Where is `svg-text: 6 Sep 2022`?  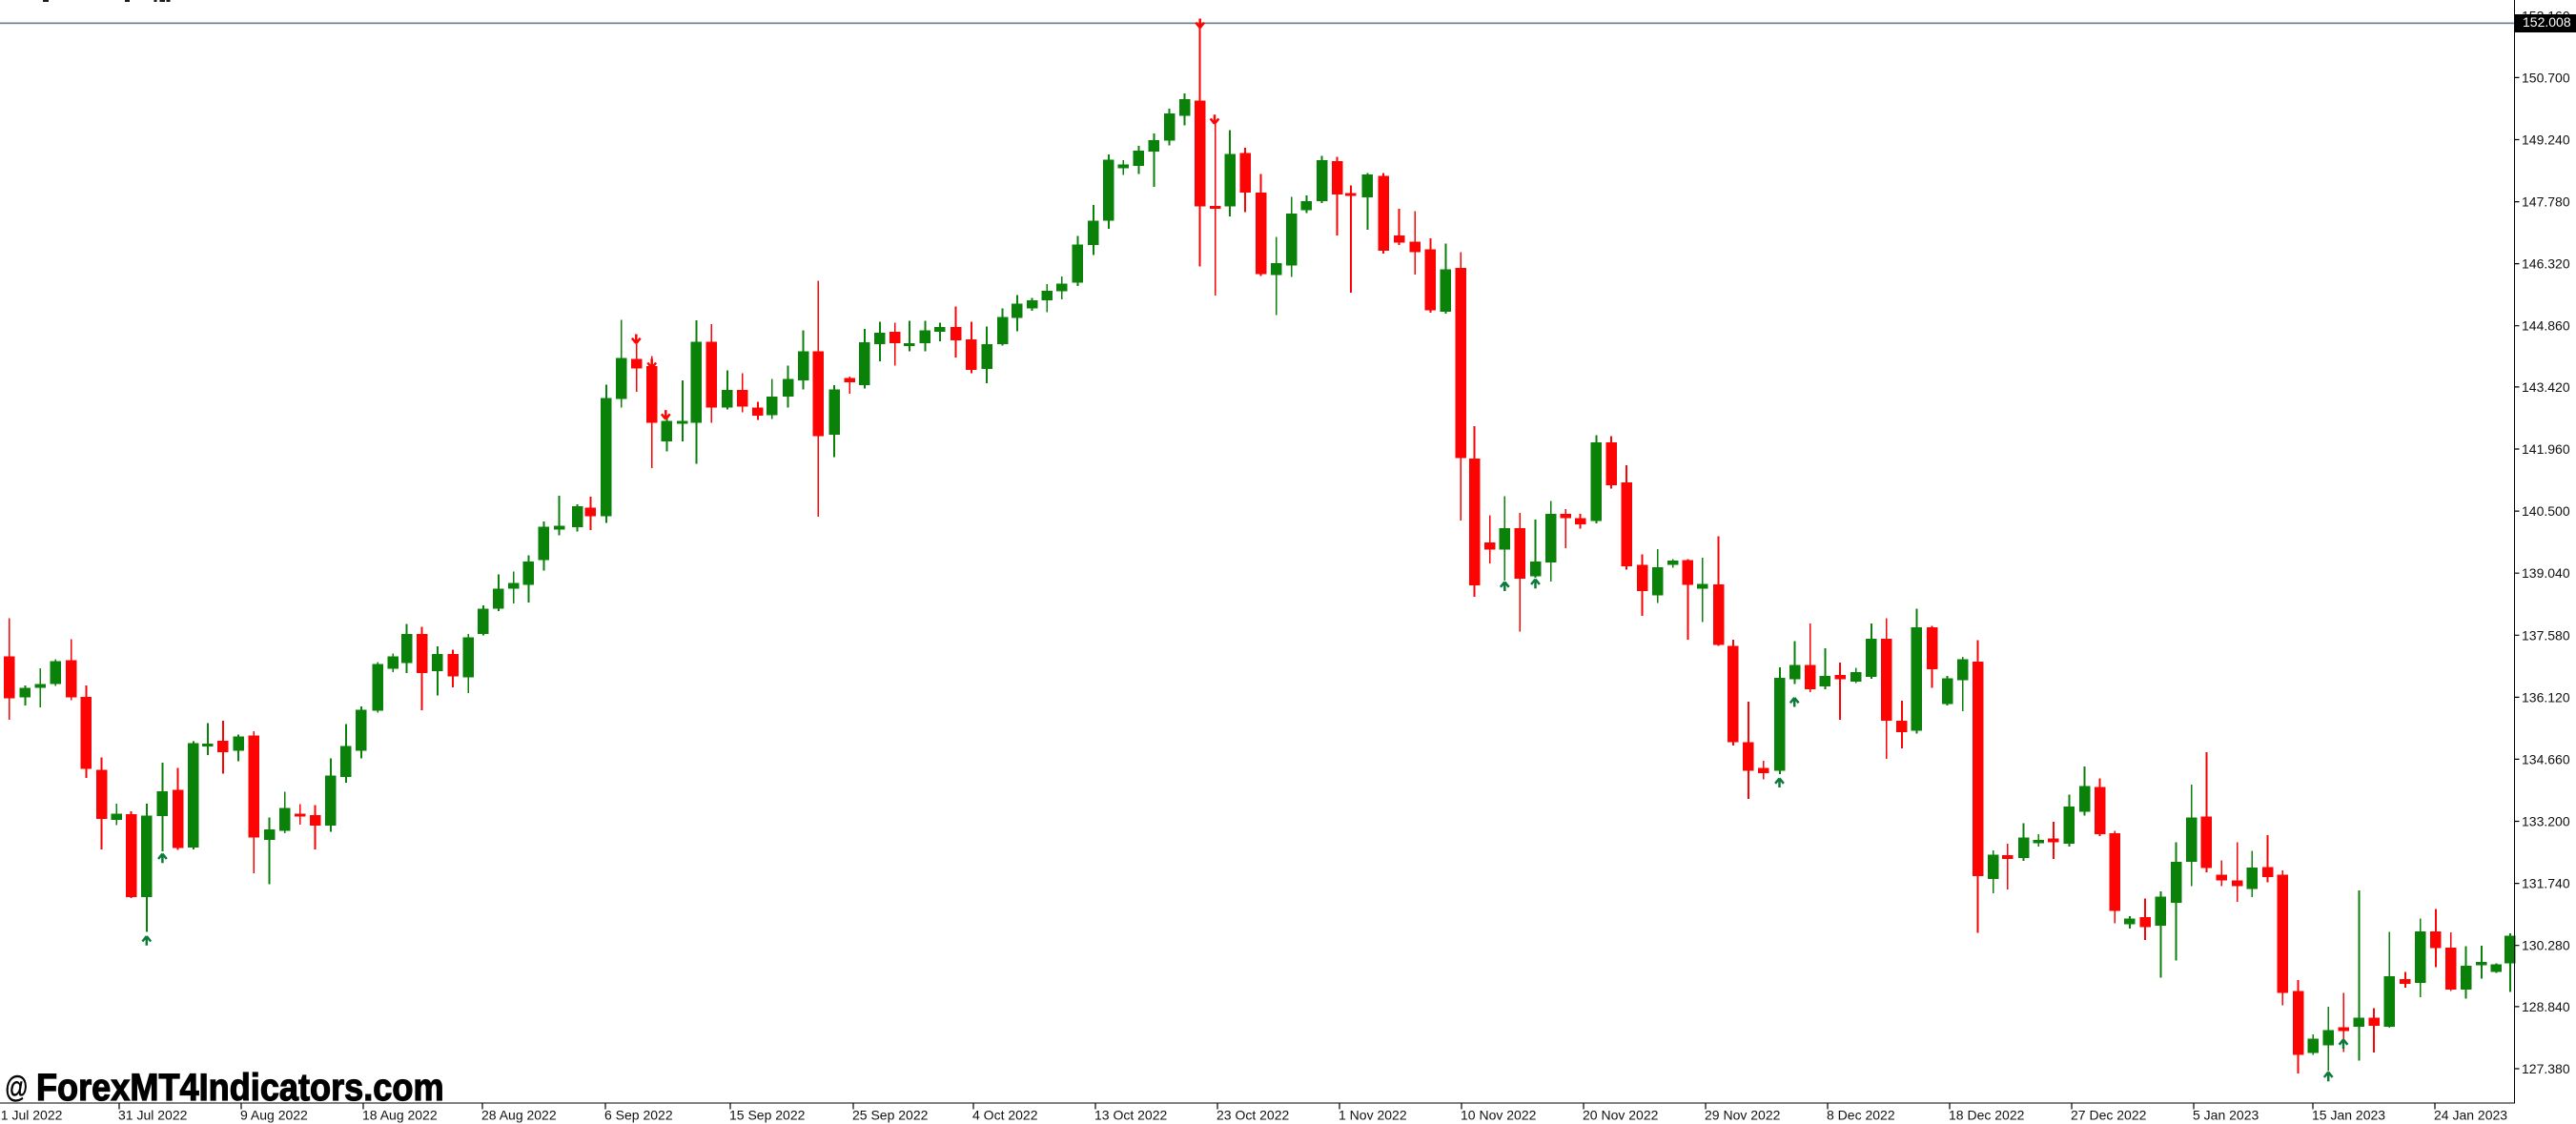
svg-text: 6 Sep 2022 is located at coordinates (638, 1114).